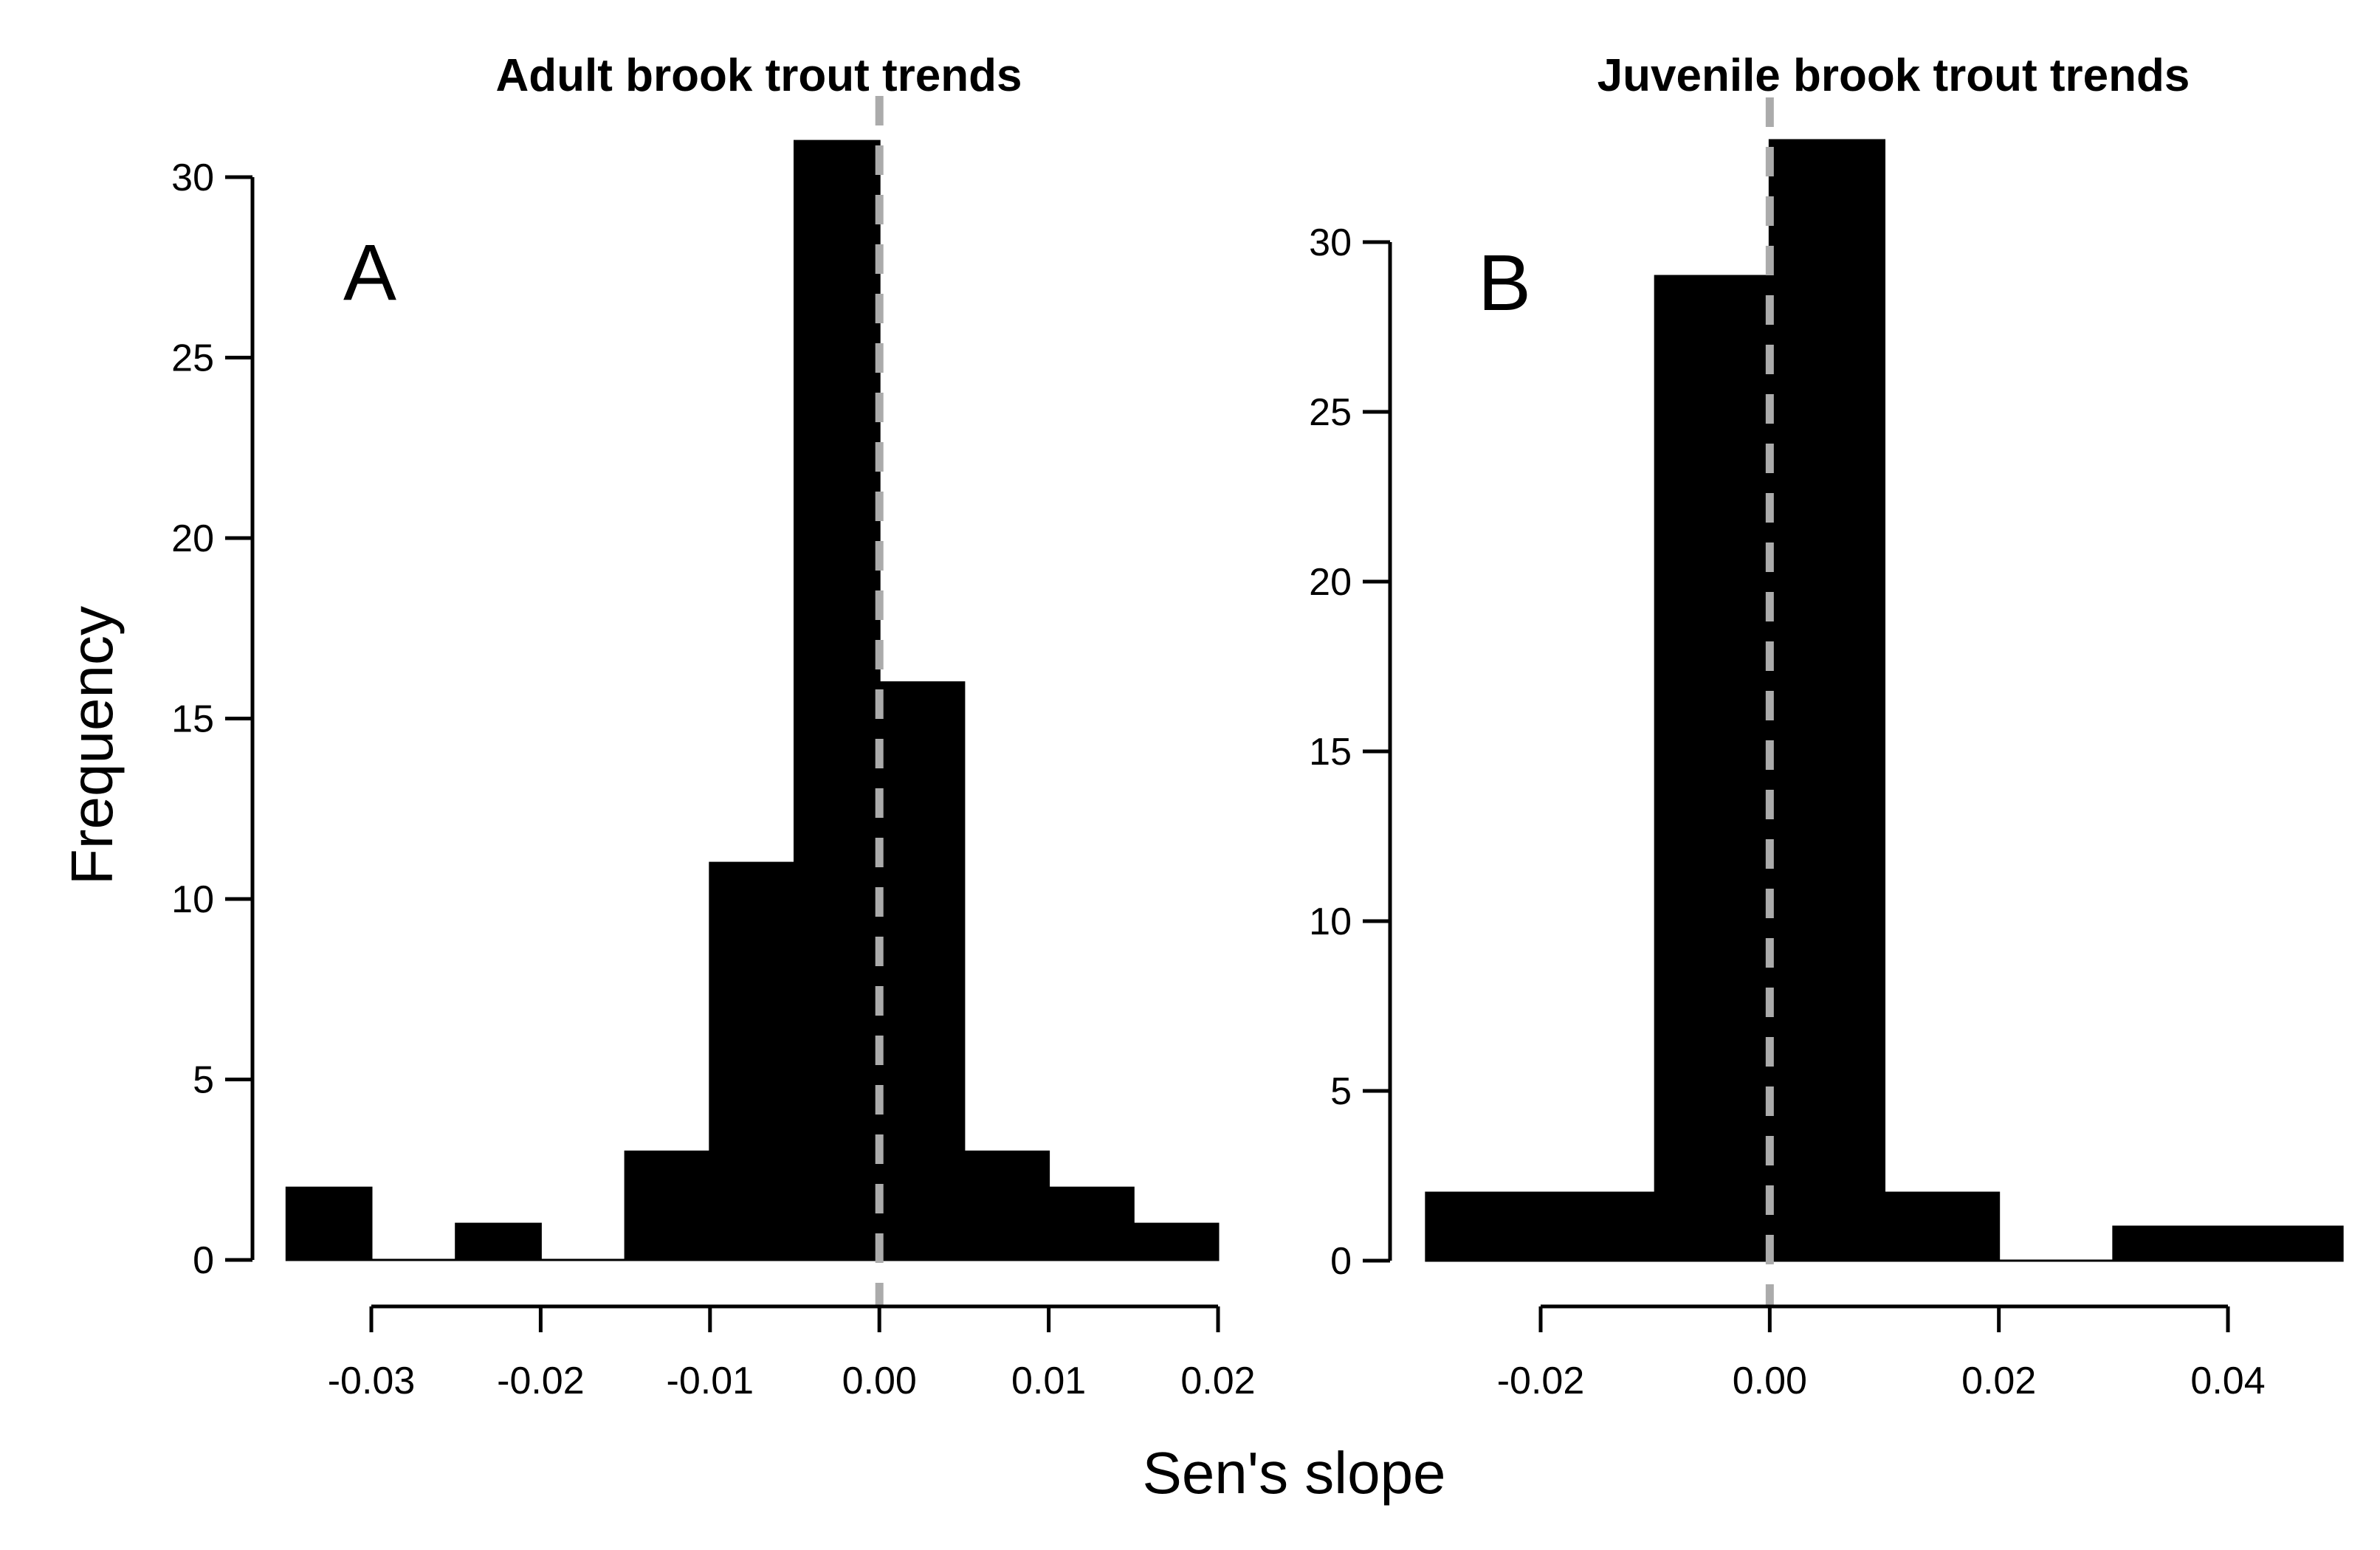  Describe the element at coordinates (372, 1381) in the screenshot. I see `x-tick-label: -0.03` at that location.